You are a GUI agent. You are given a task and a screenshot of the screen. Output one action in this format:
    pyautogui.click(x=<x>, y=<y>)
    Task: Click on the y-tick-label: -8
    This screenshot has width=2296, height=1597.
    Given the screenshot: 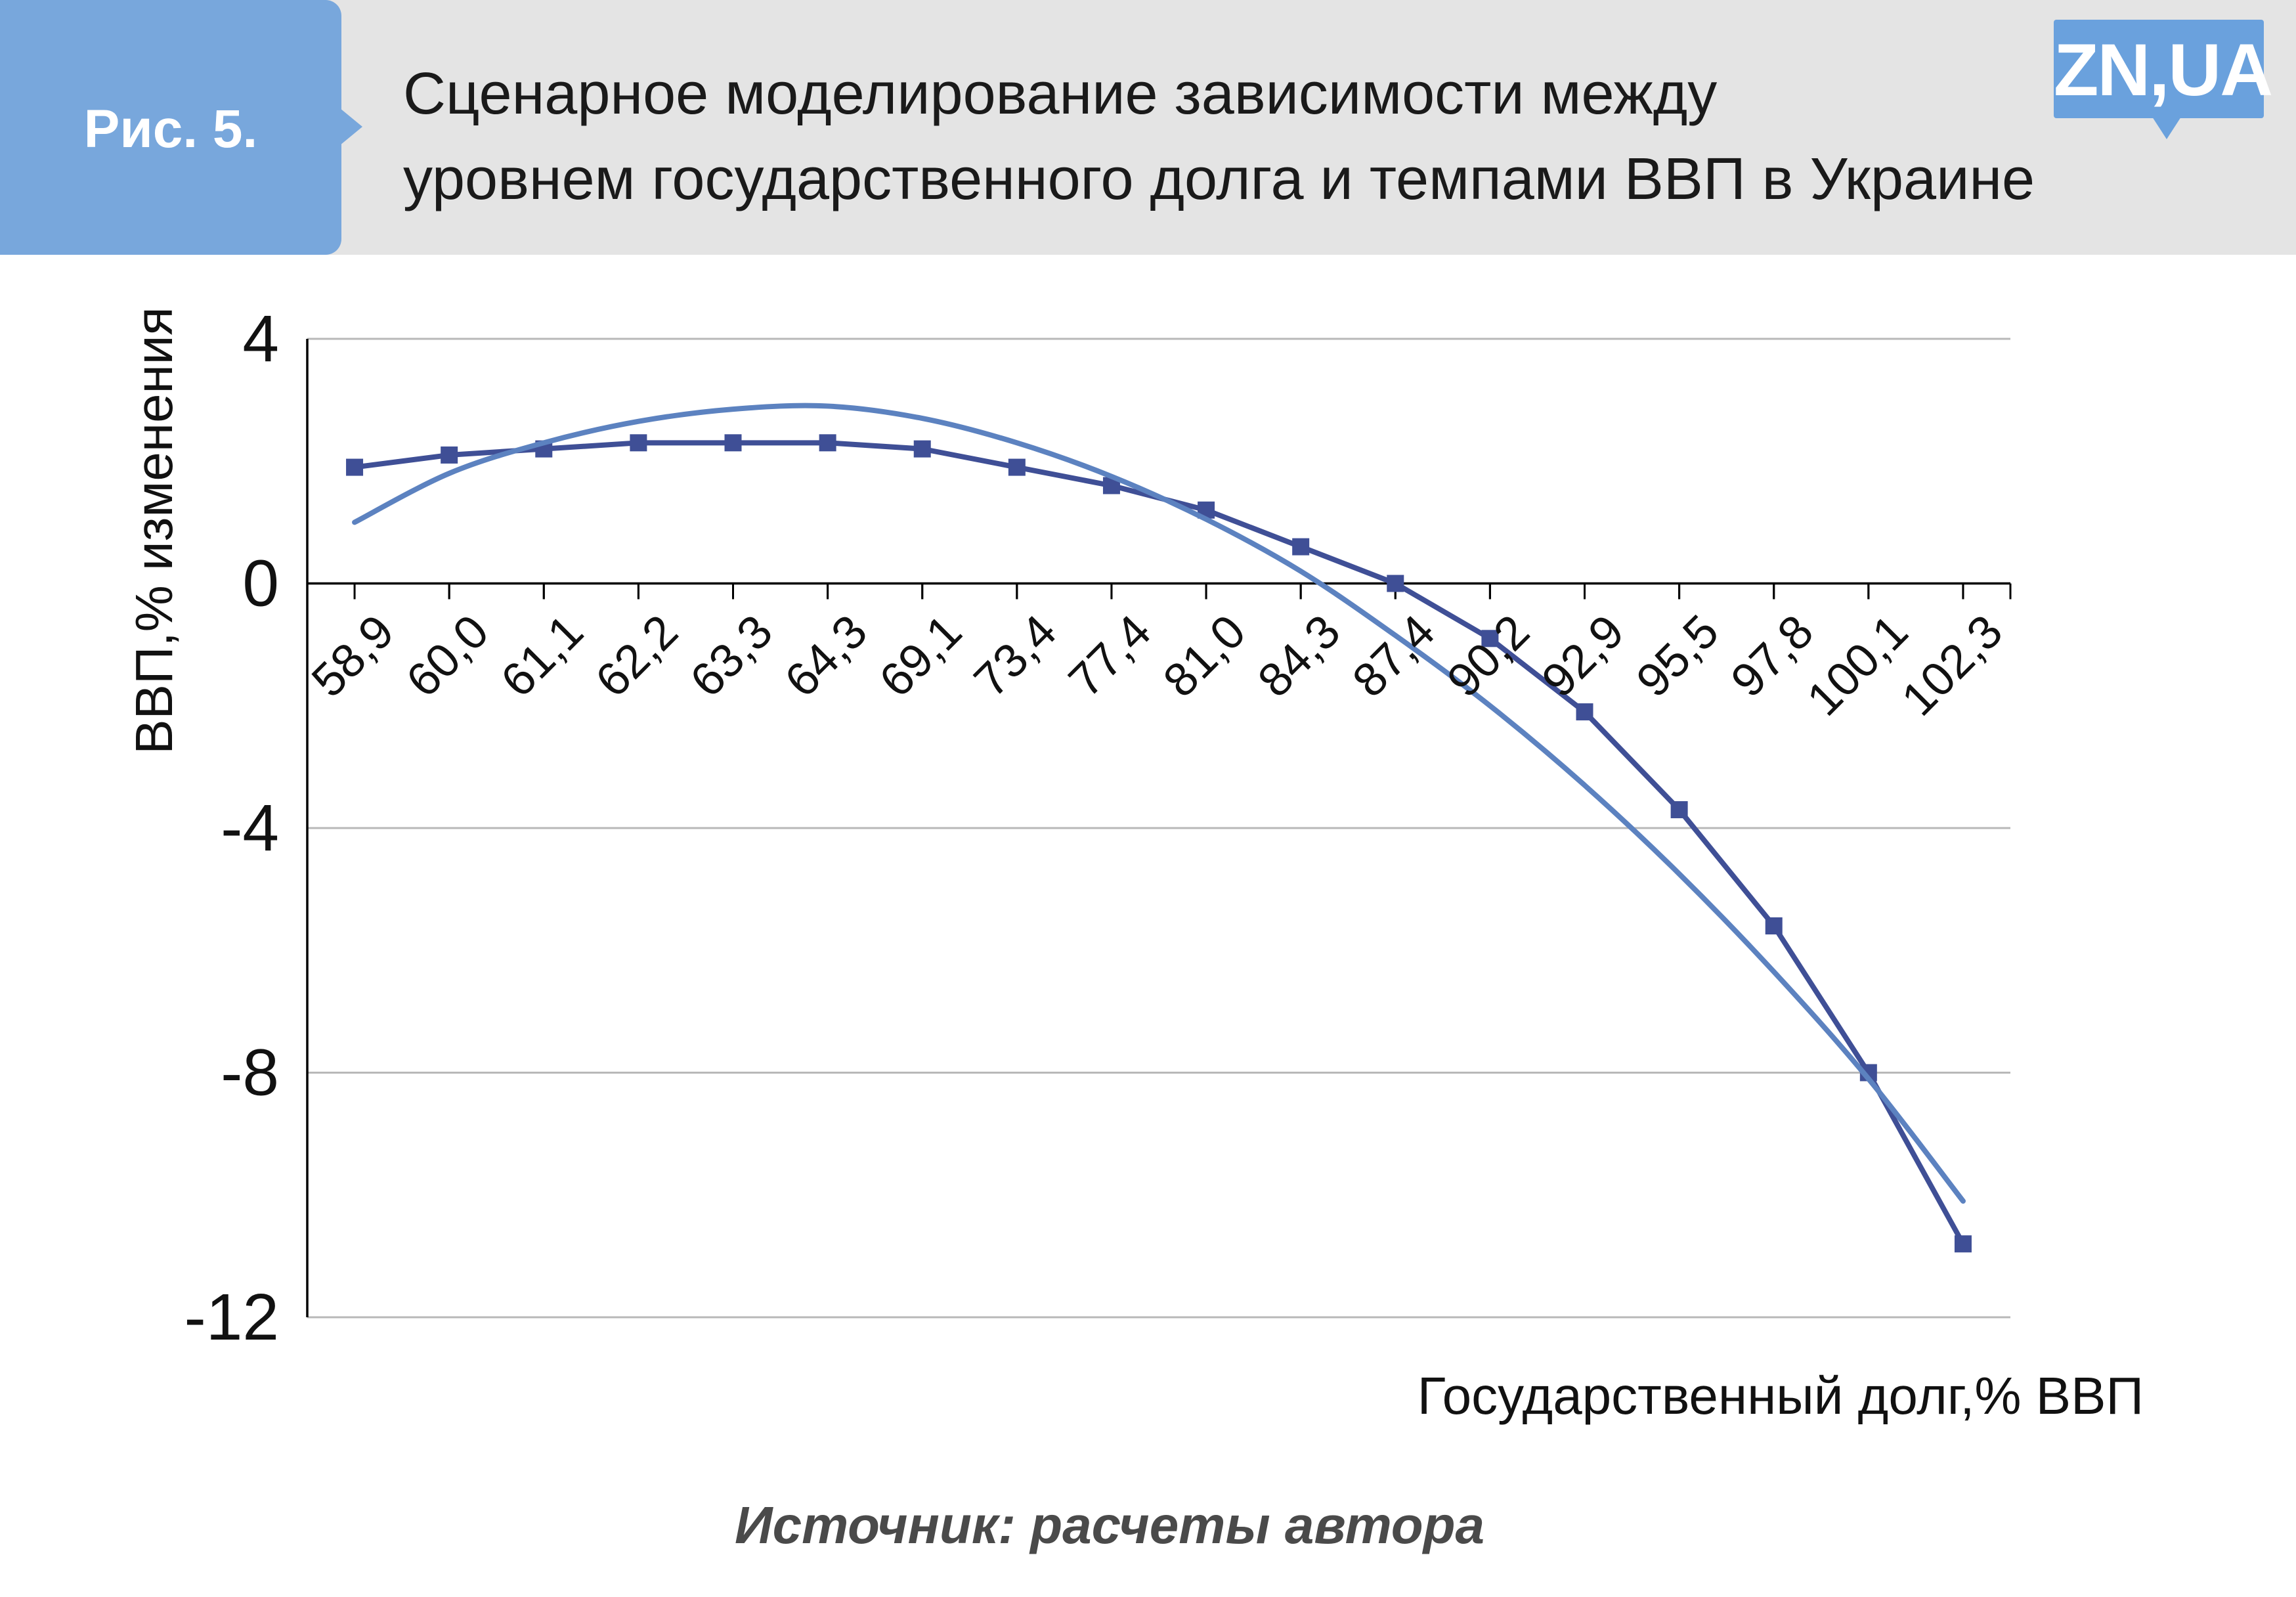 What is the action you would take?
    pyautogui.click(x=250, y=1073)
    